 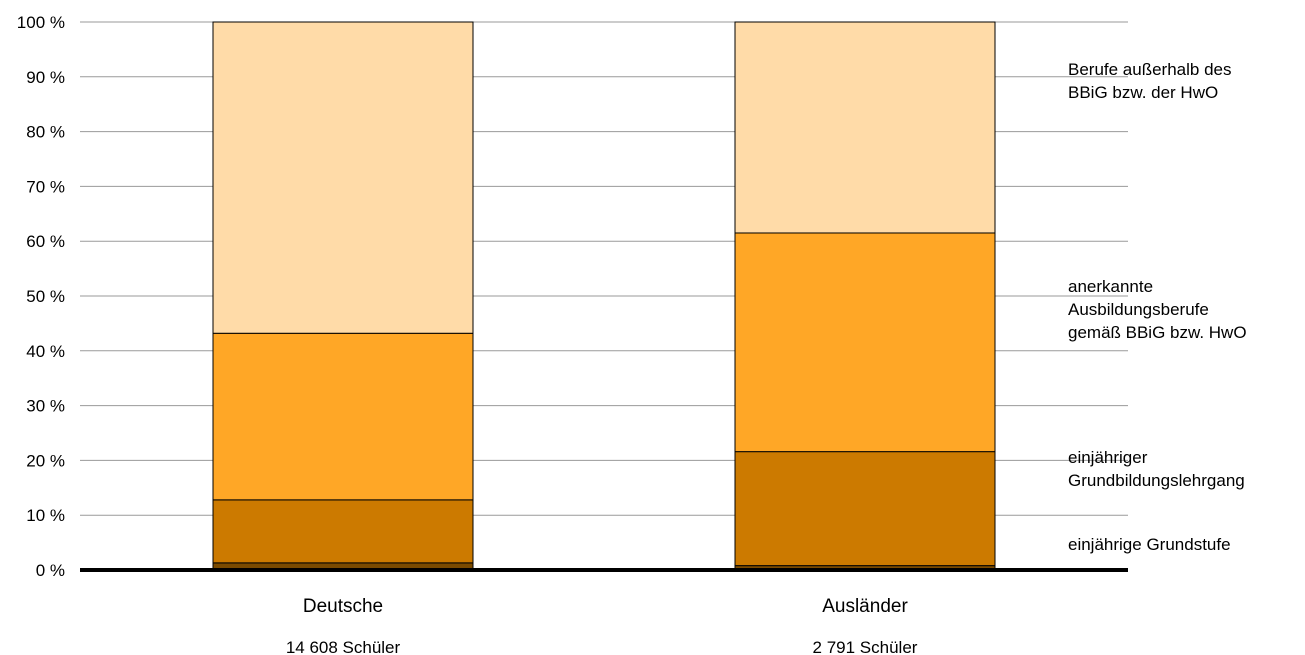 What do you see at coordinates (343, 646) in the screenshot?
I see `category-sublabel: 14 608 Schüler` at bounding box center [343, 646].